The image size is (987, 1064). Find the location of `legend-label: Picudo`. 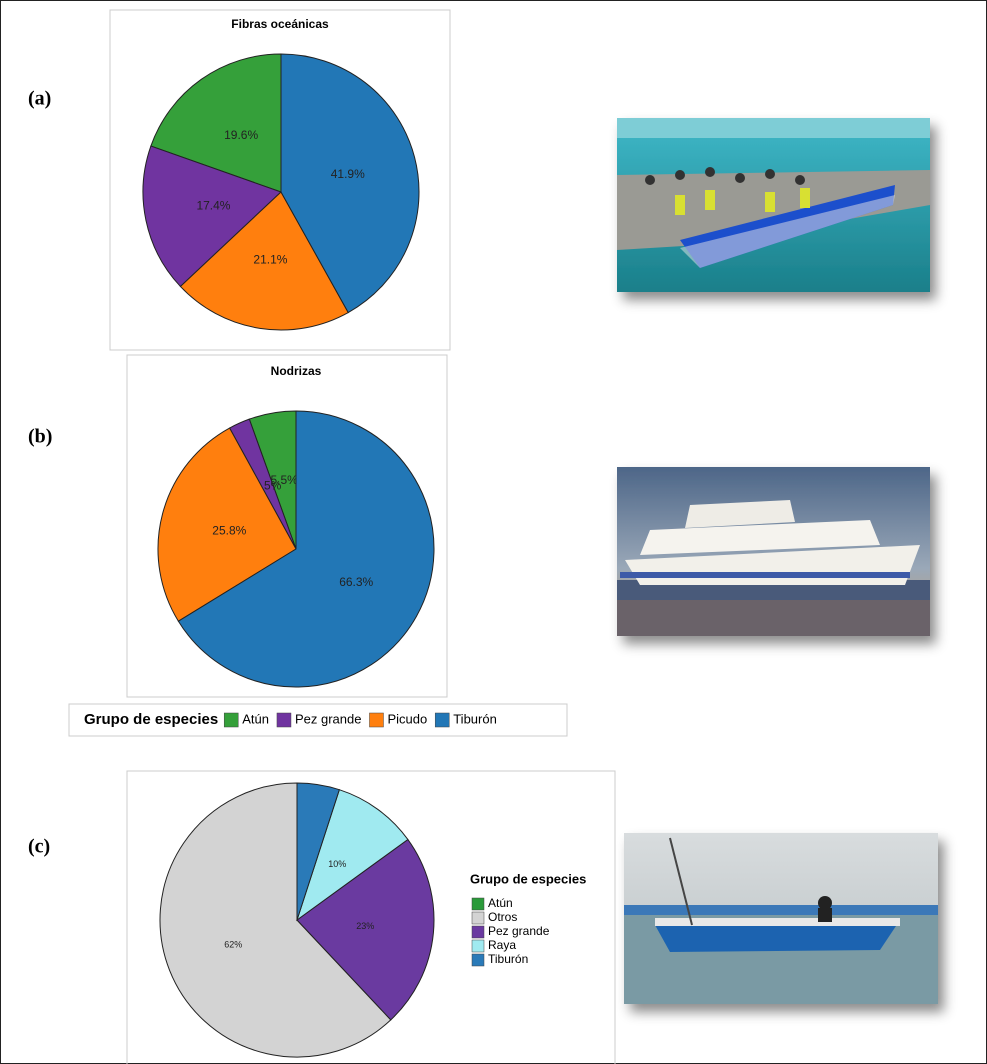

legend-label: Picudo is located at coordinates (407, 718).